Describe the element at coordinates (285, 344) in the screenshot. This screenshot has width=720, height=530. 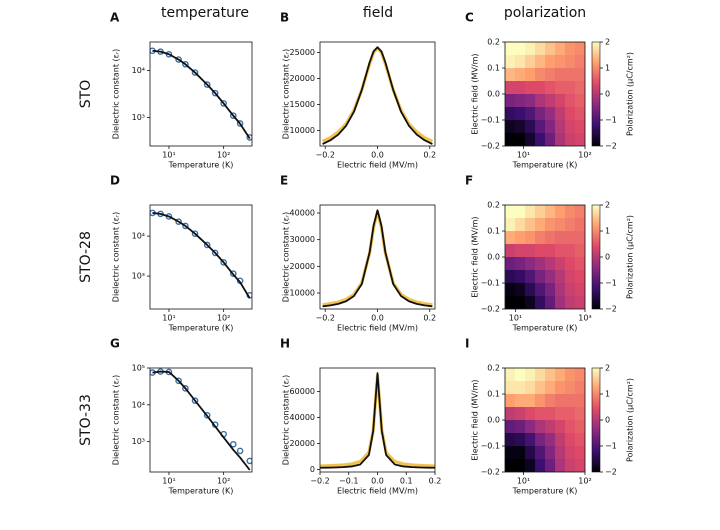
I see `panel-letter: H` at that location.